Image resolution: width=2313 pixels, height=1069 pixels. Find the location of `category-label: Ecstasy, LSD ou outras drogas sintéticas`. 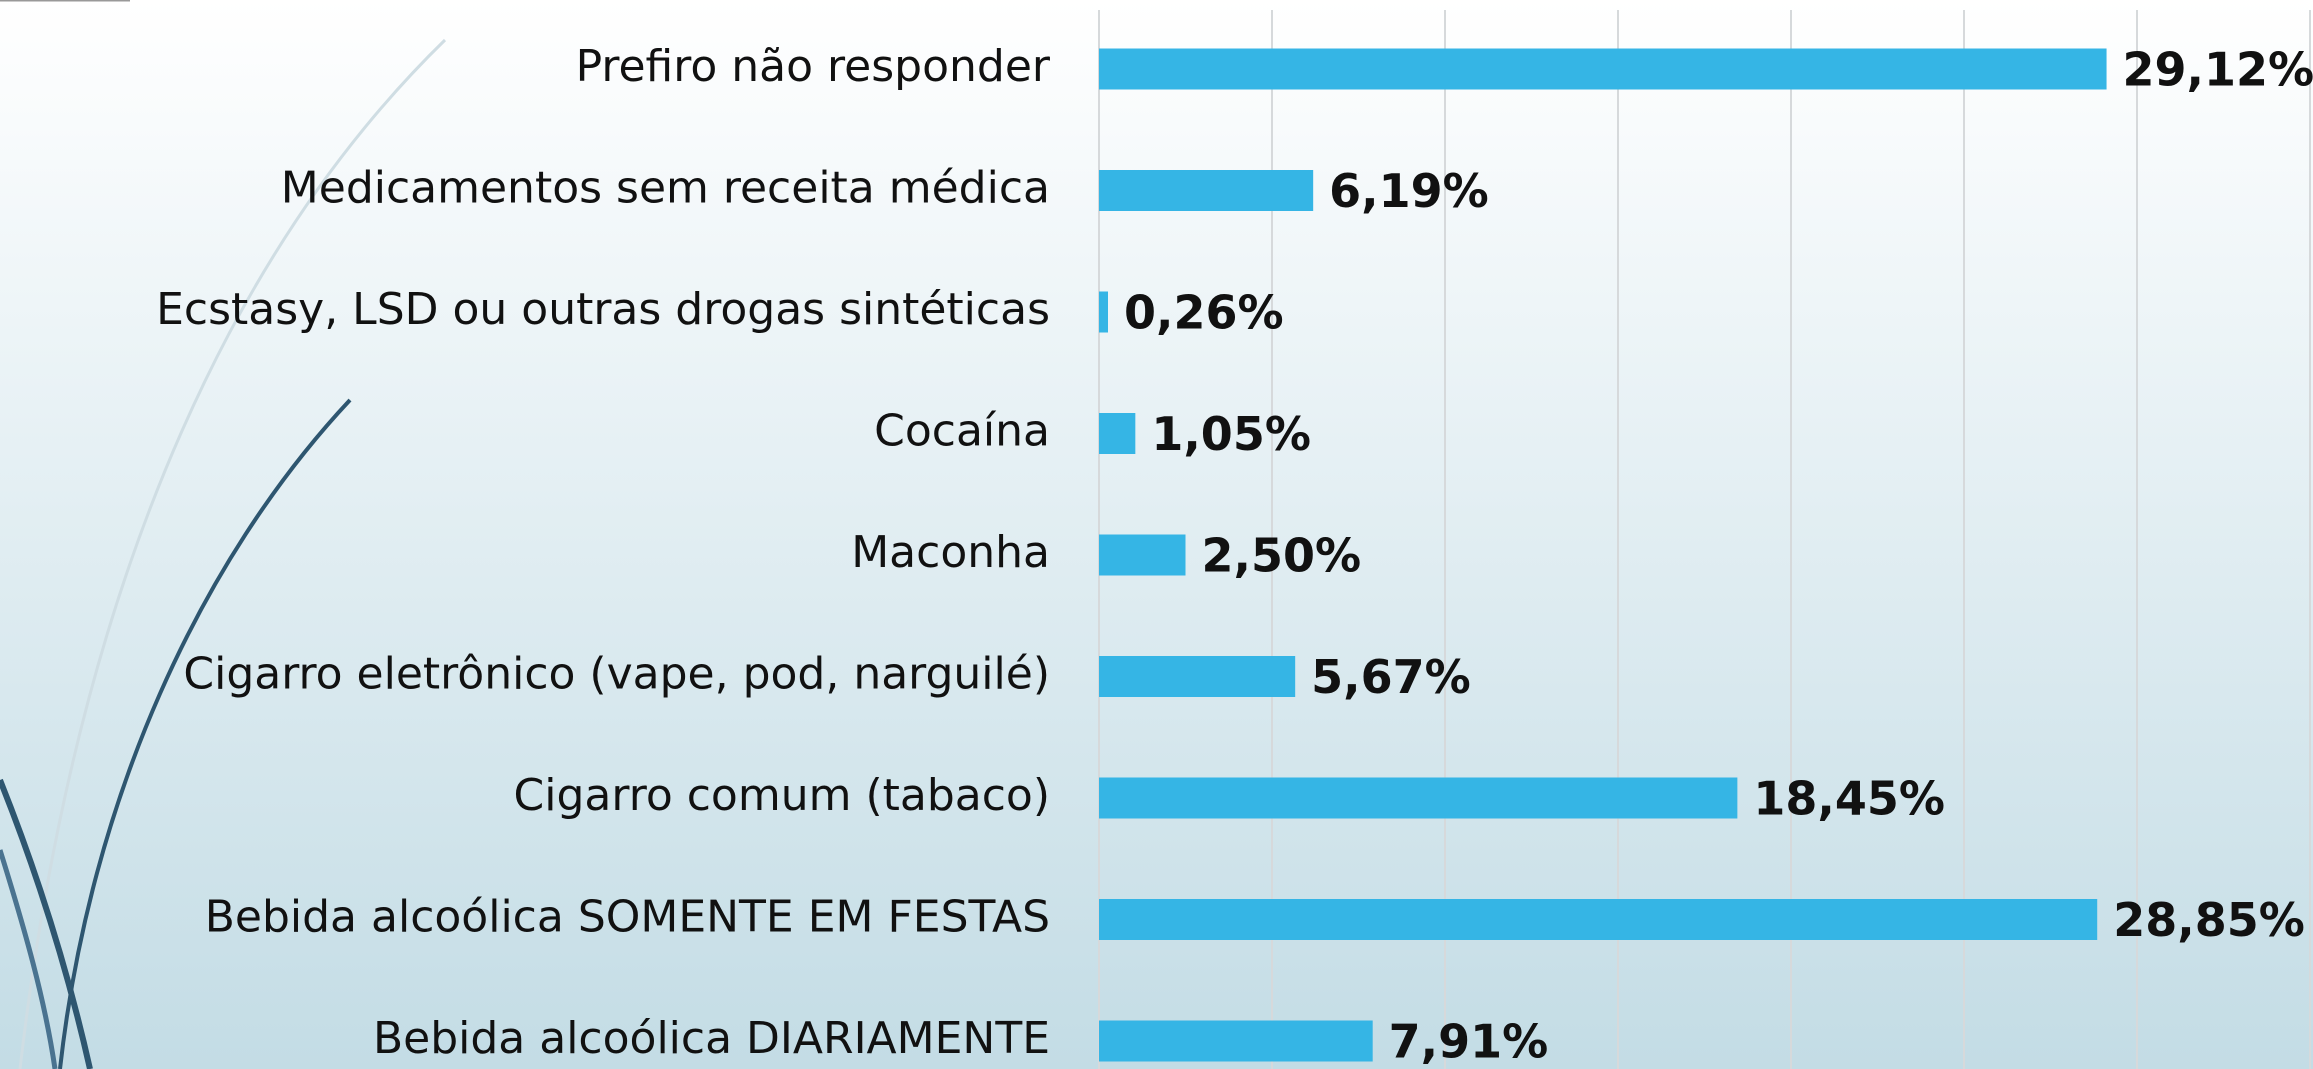

category-label: Ecstasy, LSD ou outras drogas sintéticas is located at coordinates (603, 309).